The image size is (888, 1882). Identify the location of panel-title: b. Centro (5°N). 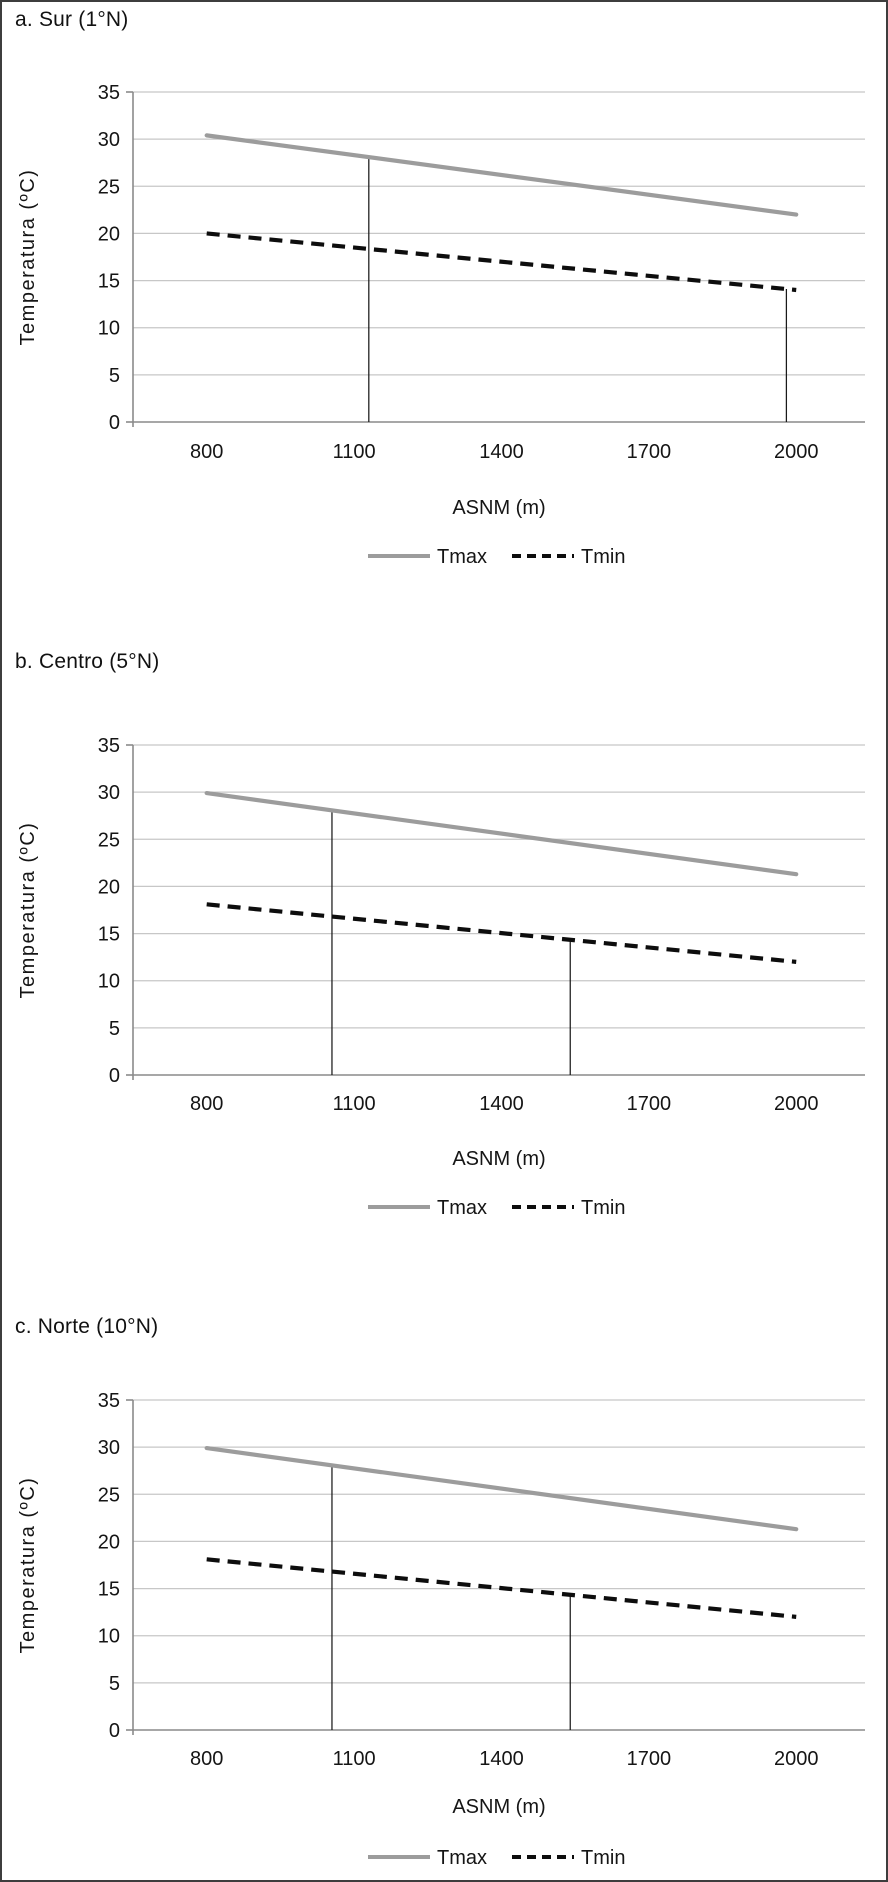
(87, 661).